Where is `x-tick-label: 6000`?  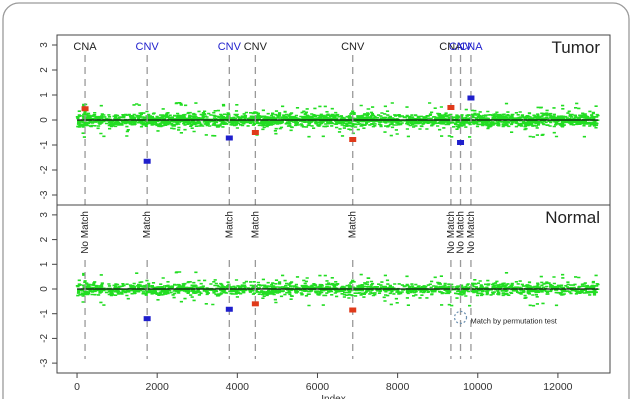
x-tick-label: 6000 is located at coordinates (318, 387).